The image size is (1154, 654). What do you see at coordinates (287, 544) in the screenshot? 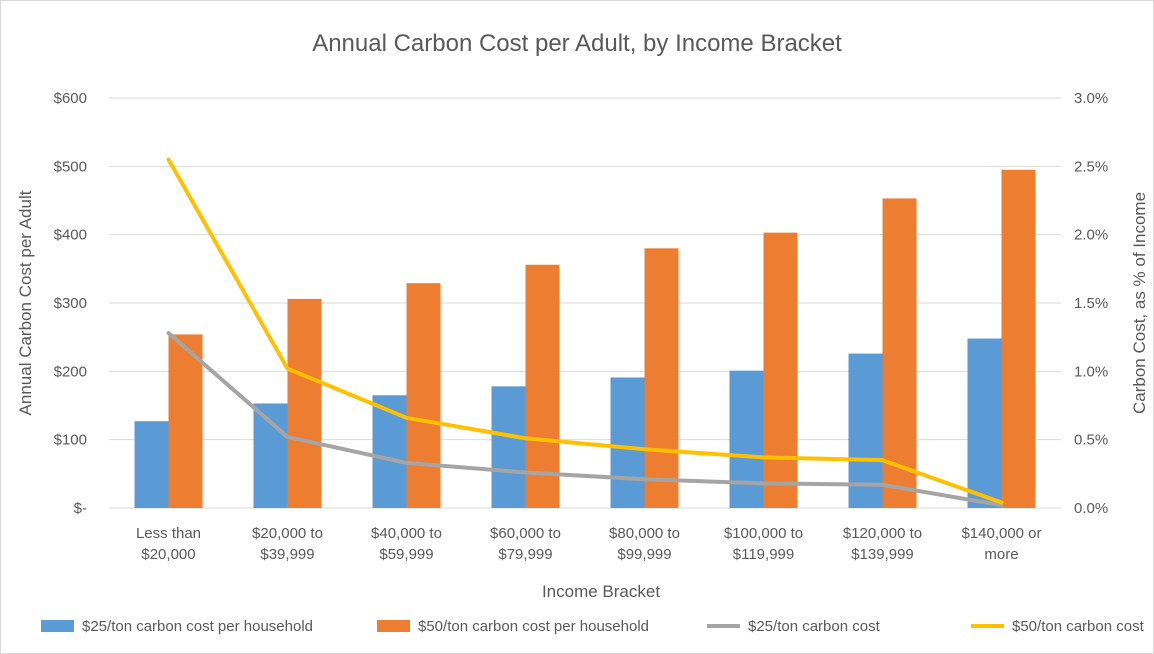
I see `x-tick-label: $20,000 to $39,999` at bounding box center [287, 544].